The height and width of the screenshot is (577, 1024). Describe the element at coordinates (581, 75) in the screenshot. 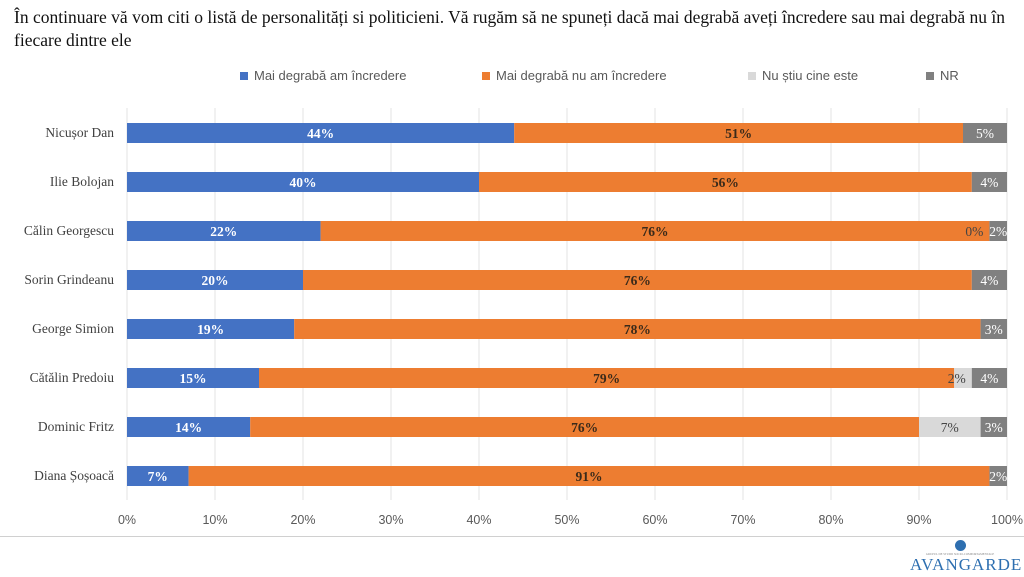

I see `legend-label: Mai degrabă nu am încredere` at that location.